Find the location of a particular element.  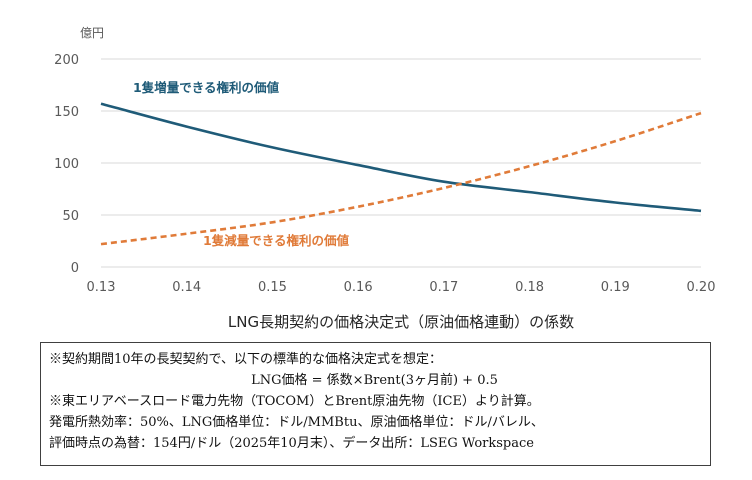

y-unit-label: 億円 is located at coordinates (92, 33).